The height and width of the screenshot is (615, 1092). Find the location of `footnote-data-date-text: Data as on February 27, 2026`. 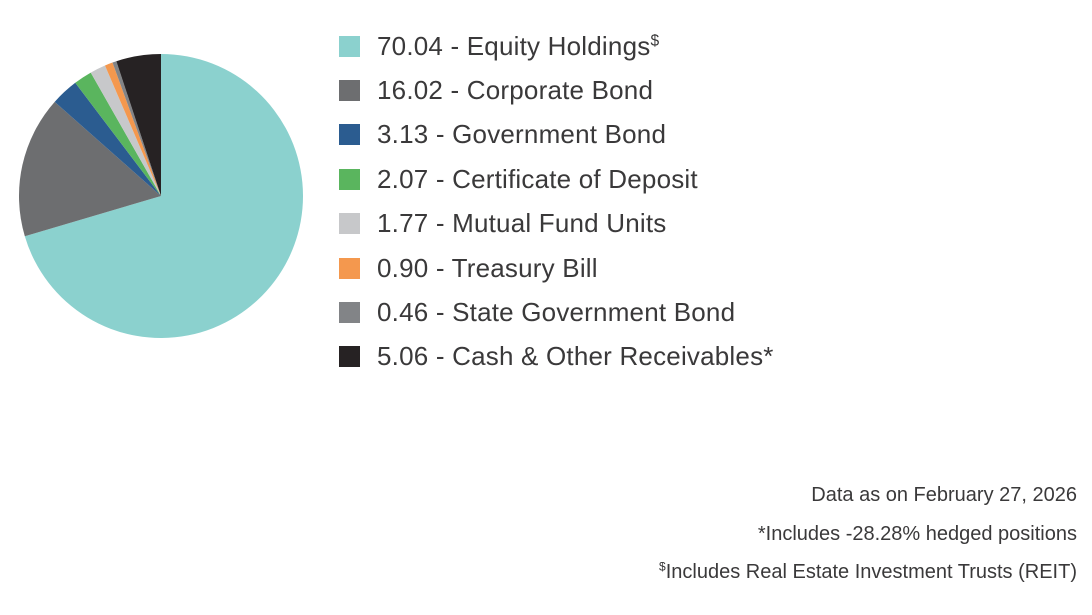

footnote-data-date-text: Data as on February 27, 2026 is located at coordinates (944, 495).